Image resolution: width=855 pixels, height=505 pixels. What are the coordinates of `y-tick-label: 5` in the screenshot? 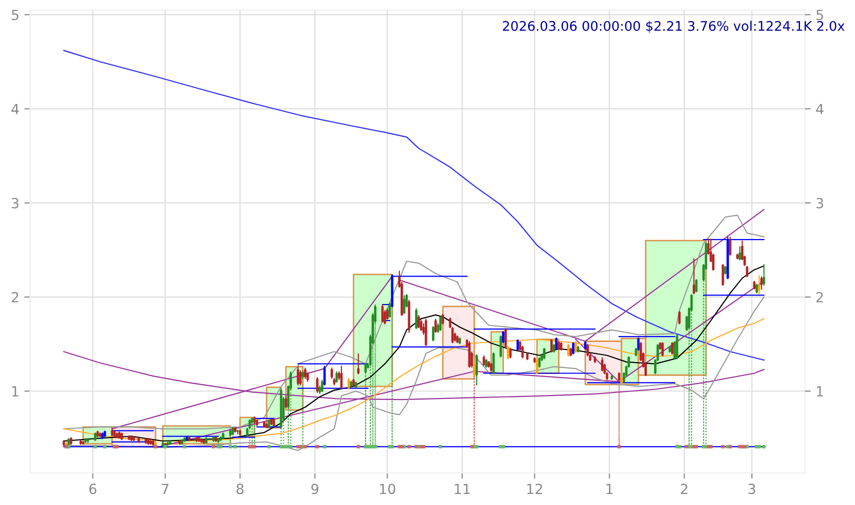 It's located at (15, 15).